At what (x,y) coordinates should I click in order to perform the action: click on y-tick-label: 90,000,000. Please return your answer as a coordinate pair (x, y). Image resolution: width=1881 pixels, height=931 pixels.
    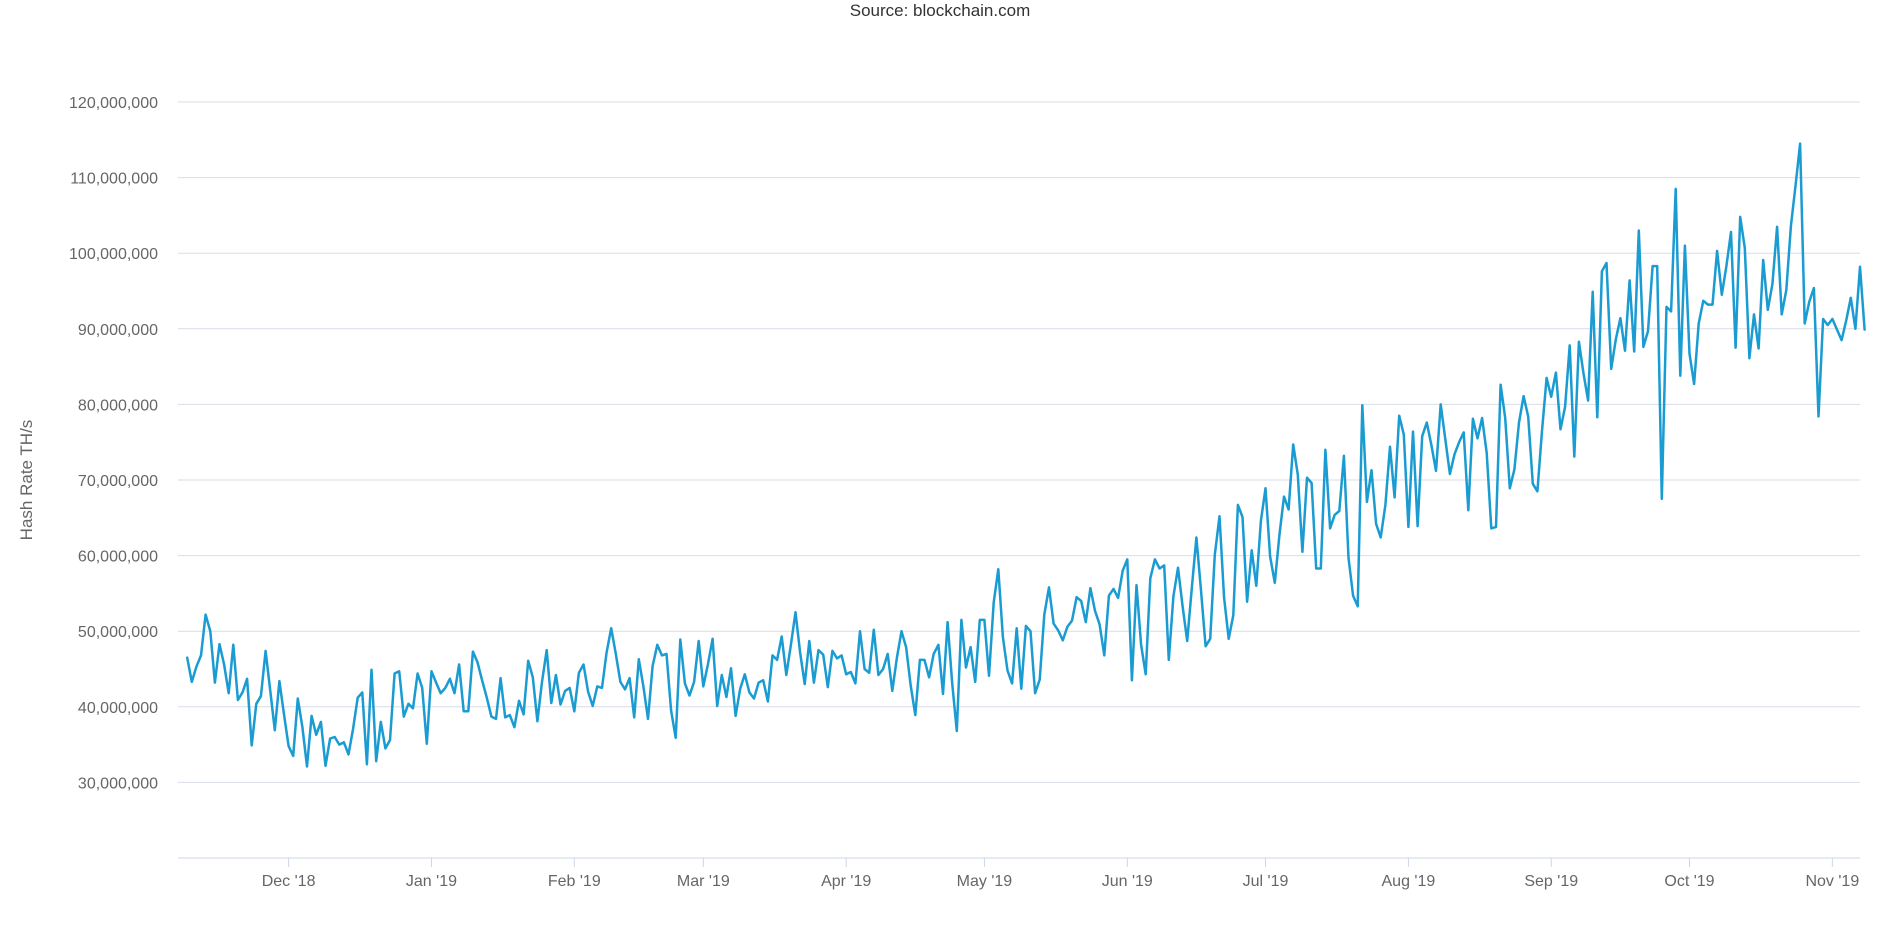
    Looking at the image, I should click on (118, 330).